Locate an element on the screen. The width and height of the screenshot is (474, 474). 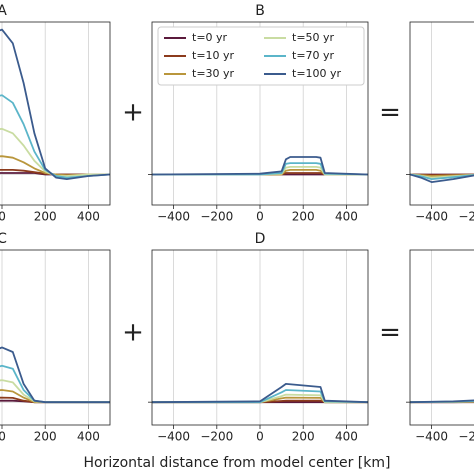
legend-label: t=0 yr is located at coordinates (210, 37).